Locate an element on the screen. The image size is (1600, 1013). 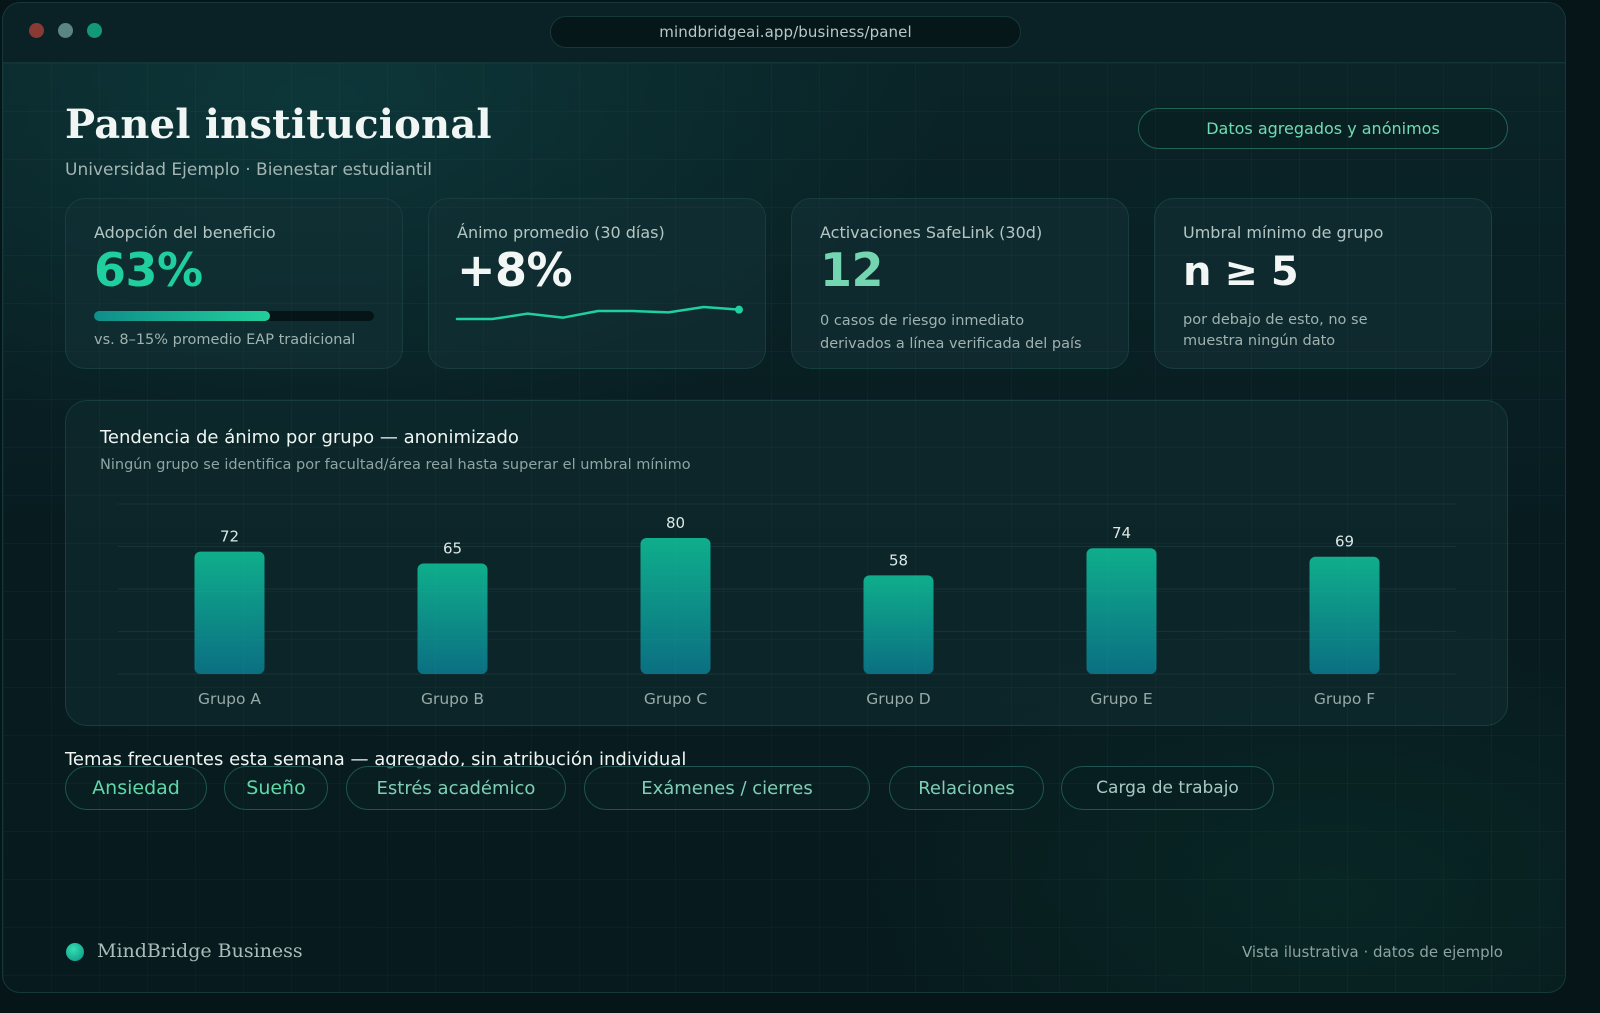
chart-category-label: Grupo D is located at coordinates (898, 699).